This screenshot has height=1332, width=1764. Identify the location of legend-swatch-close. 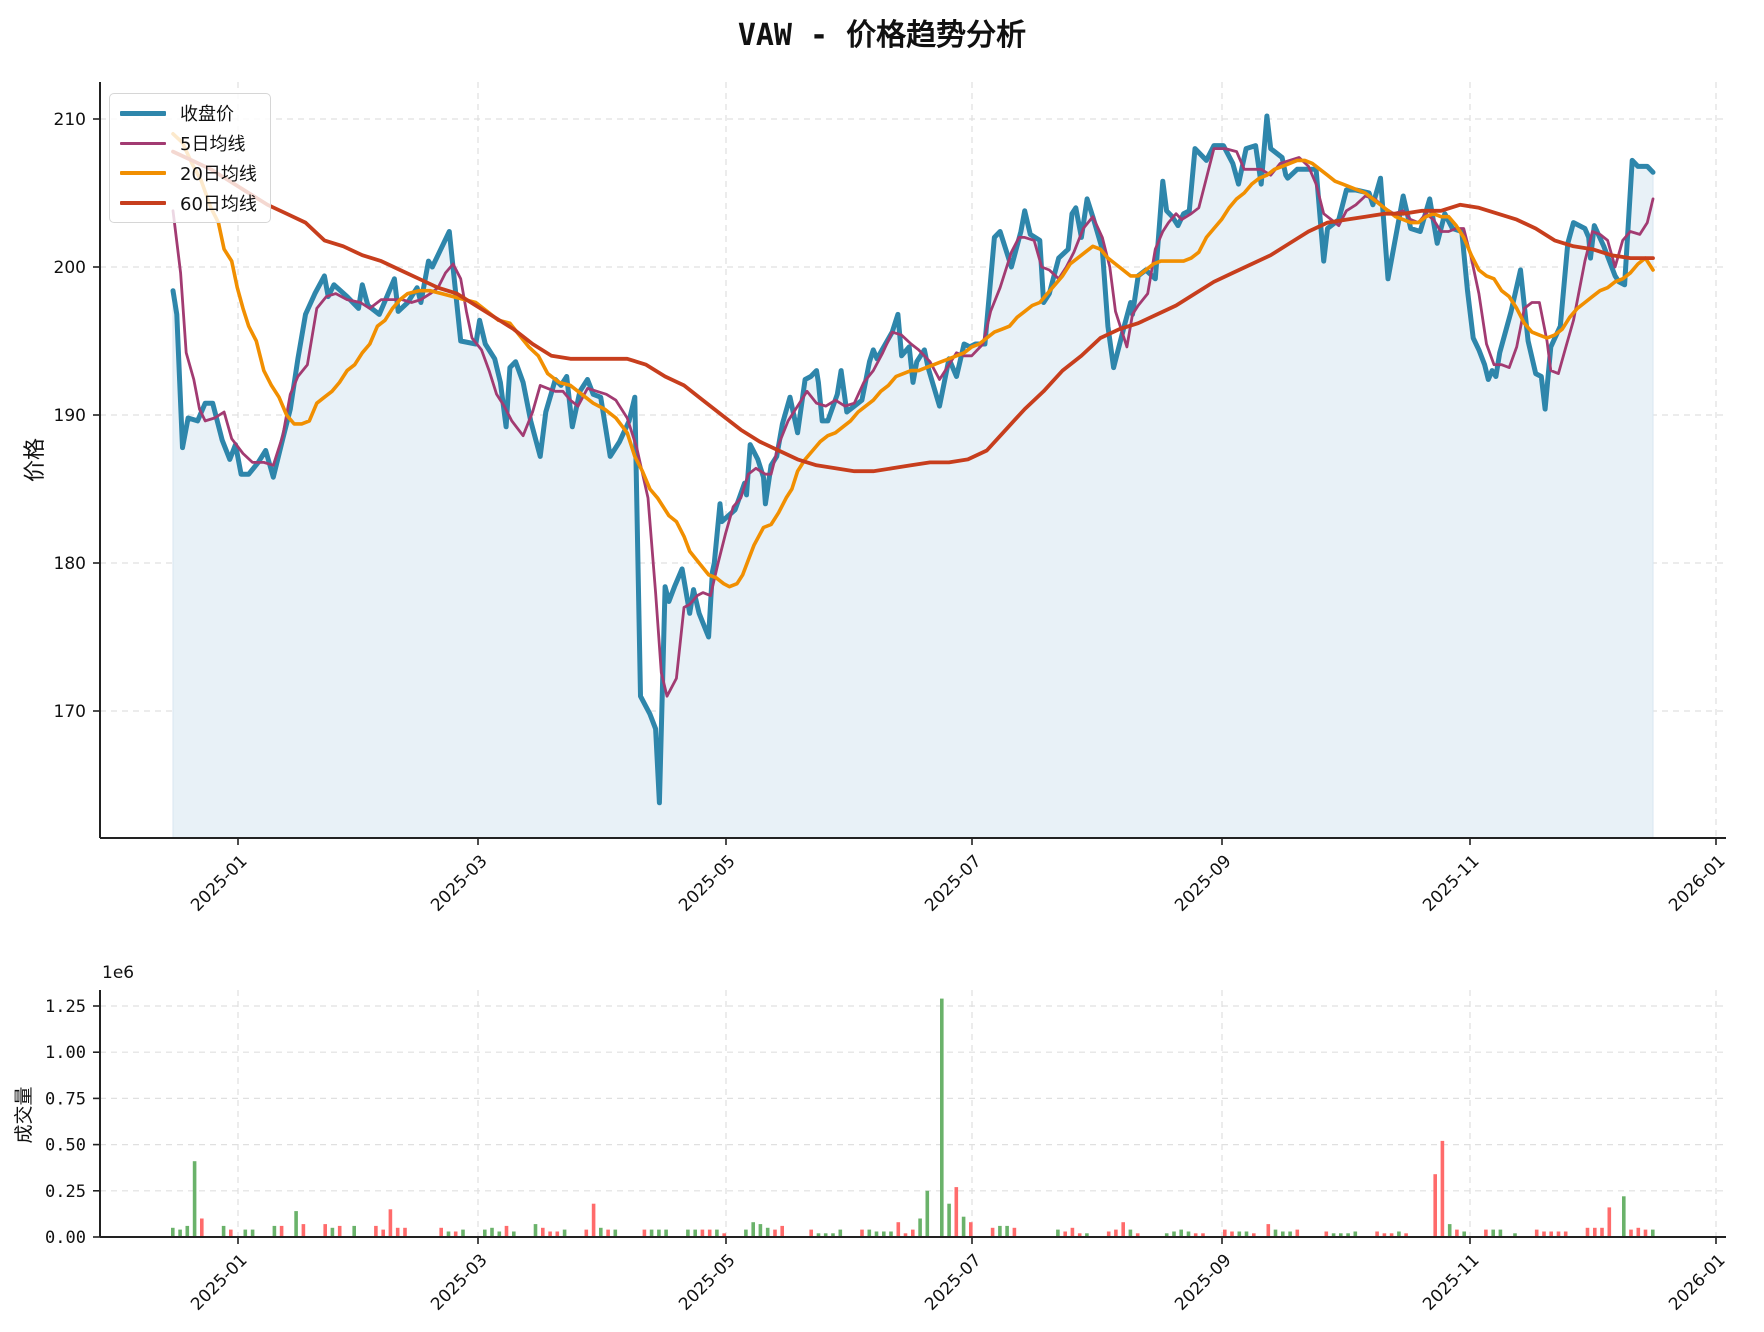
(143, 113).